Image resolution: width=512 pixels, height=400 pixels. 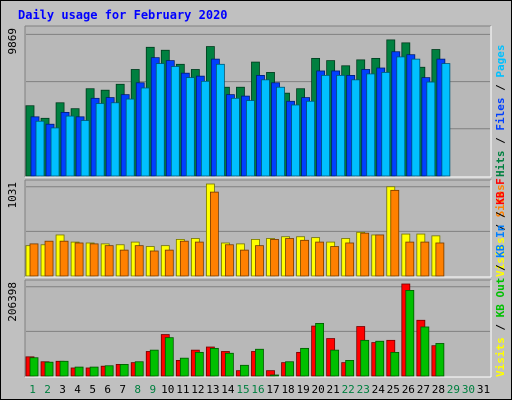 What do you see at coordinates (167, 389) in the screenshot?
I see `x-tick-label-day-10: 10` at bounding box center [167, 389].